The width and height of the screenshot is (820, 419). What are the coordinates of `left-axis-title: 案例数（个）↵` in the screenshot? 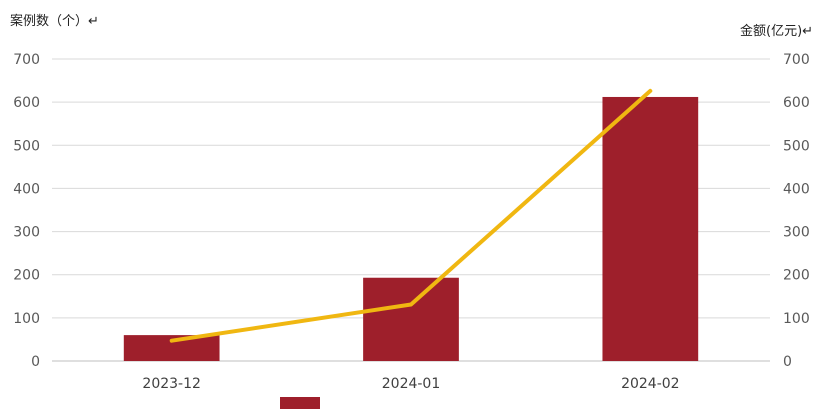 It's located at (54, 21).